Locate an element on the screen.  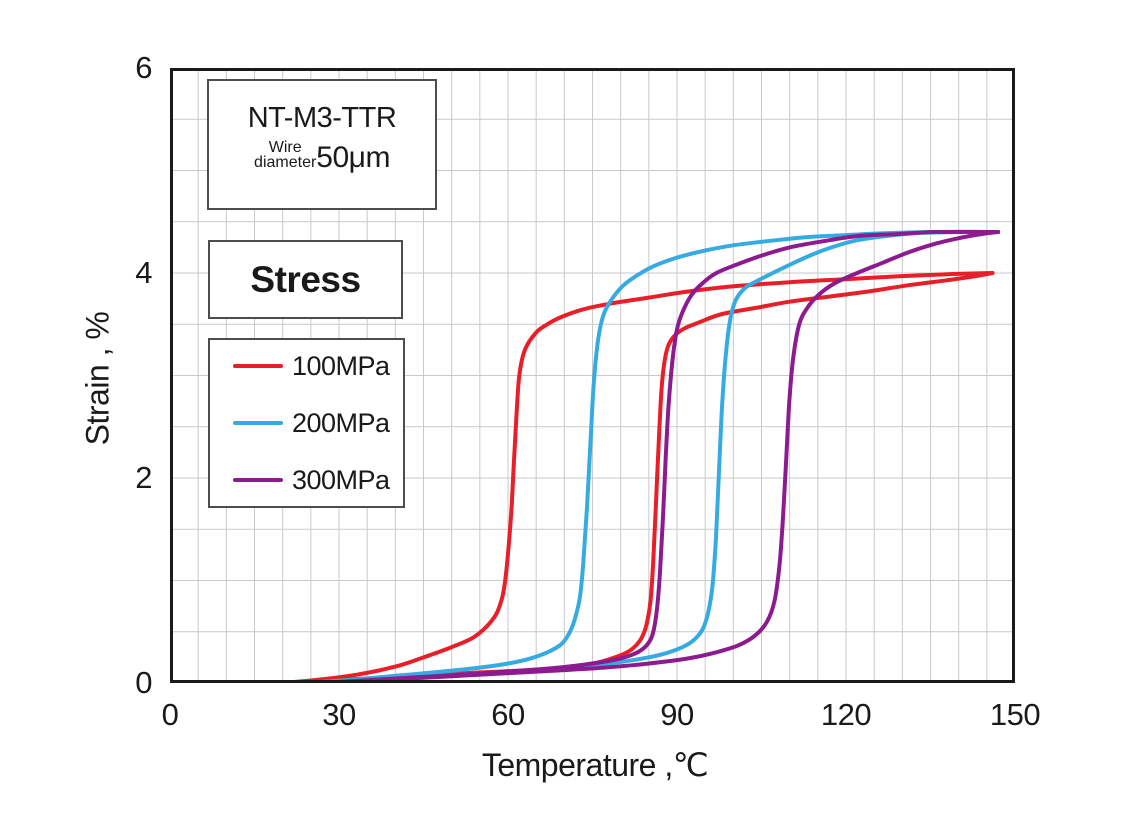
wire-diameter-row: Wire diameter 50μm is located at coordinates (322, 156).